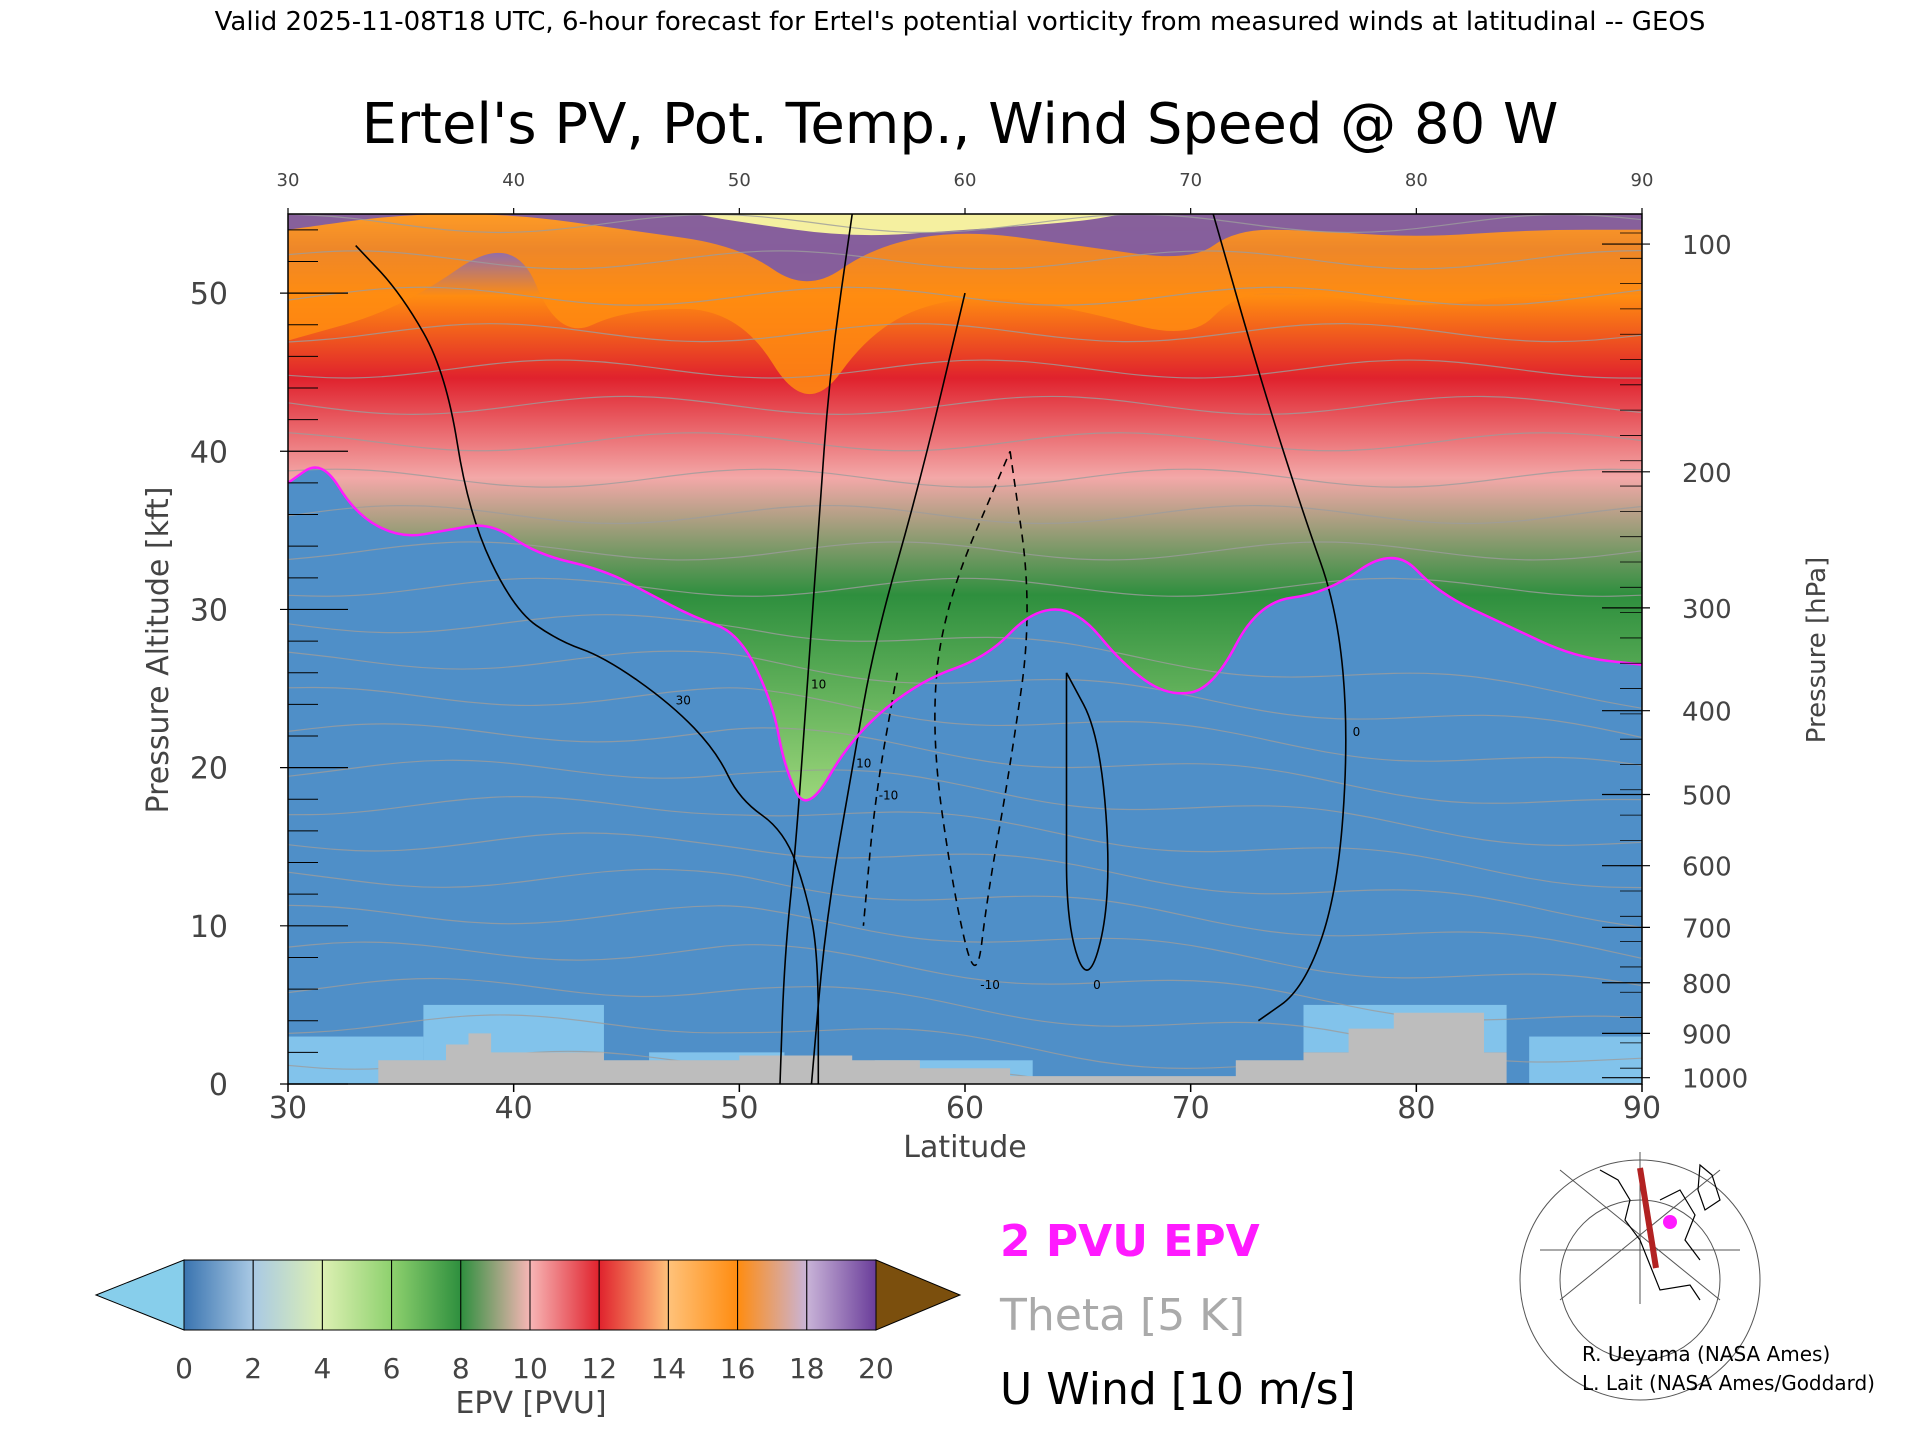 The image size is (1920, 1444). Describe the element at coordinates (158, 650) in the screenshot. I see `y-axis-left-label: Pressure Altitude [kft]` at that location.